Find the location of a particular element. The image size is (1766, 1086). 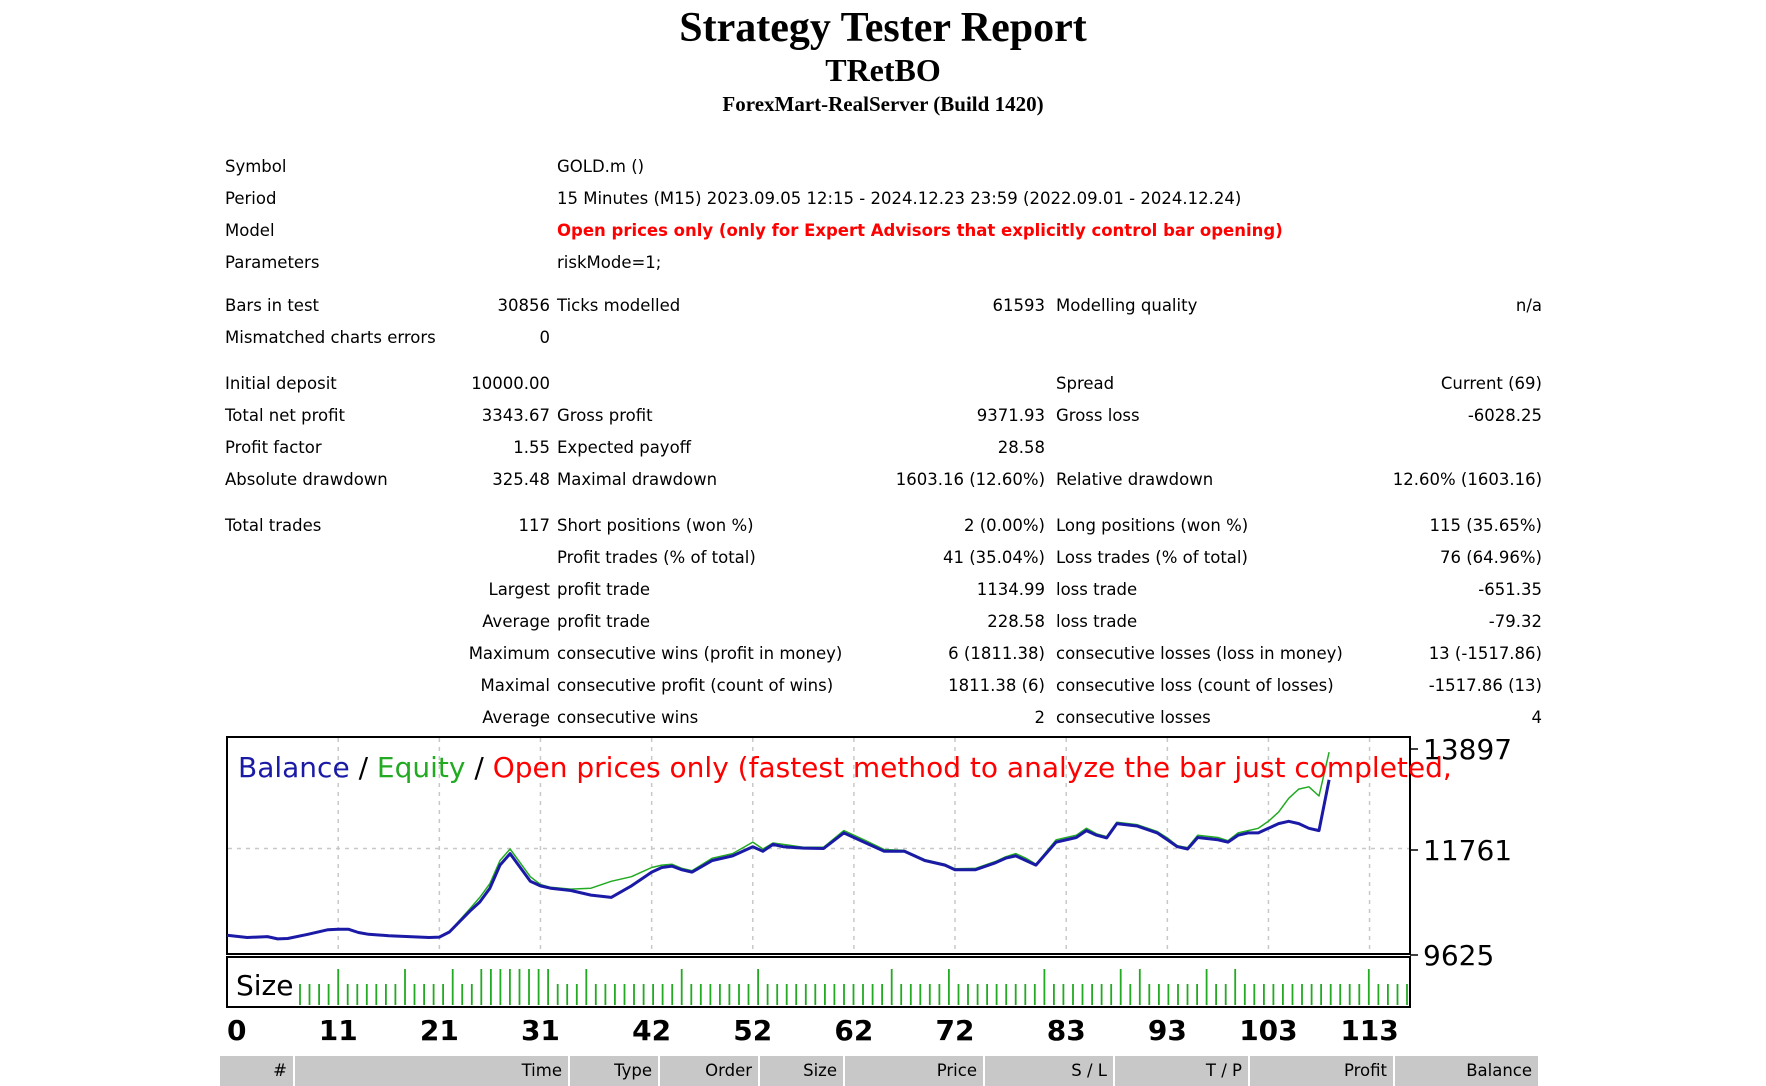

maximal-drawdown-value: 1603.16 (12.60%) is located at coordinates (970, 479).